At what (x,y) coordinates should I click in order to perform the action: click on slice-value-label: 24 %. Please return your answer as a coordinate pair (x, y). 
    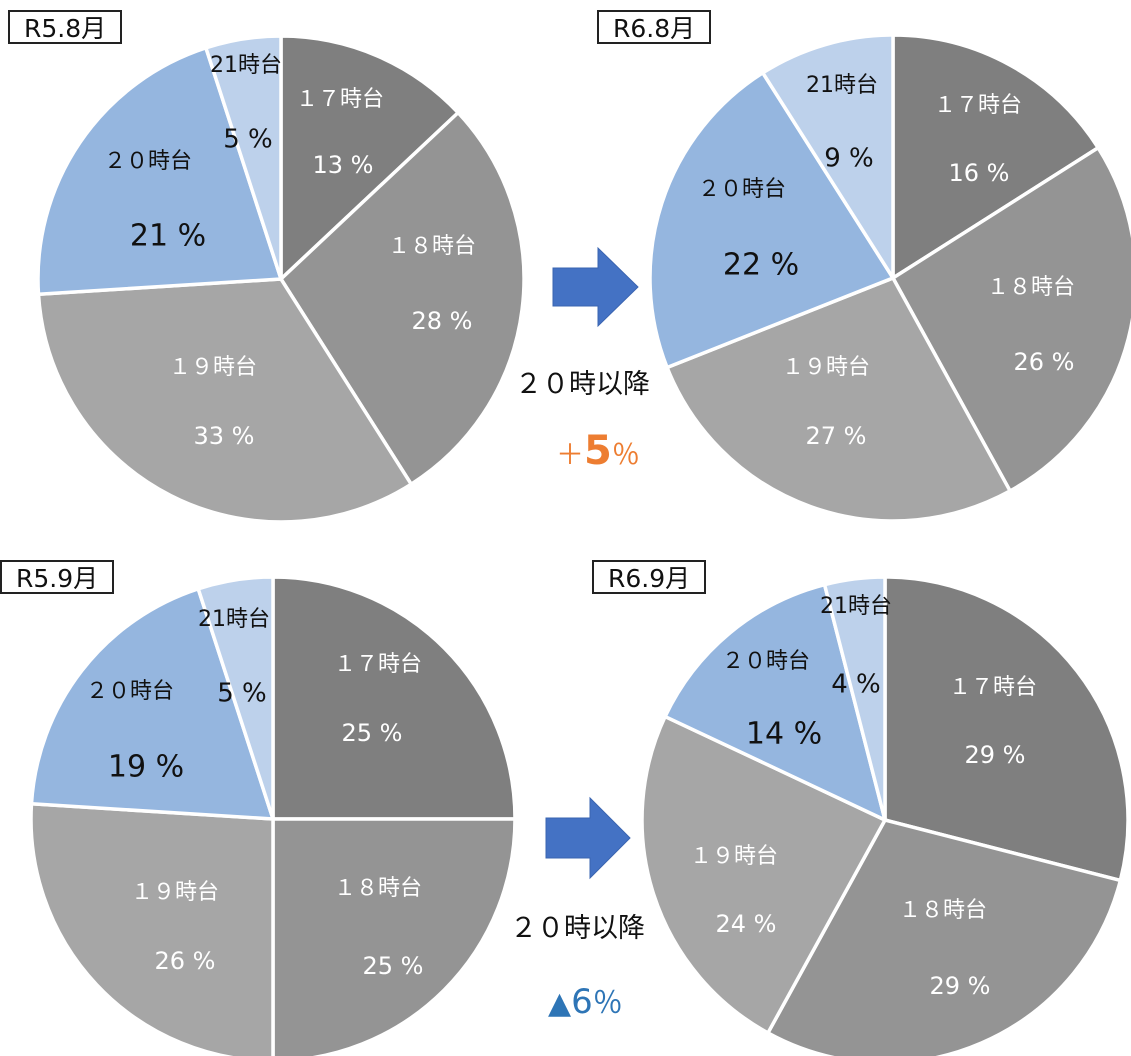
    Looking at the image, I should click on (746, 924).